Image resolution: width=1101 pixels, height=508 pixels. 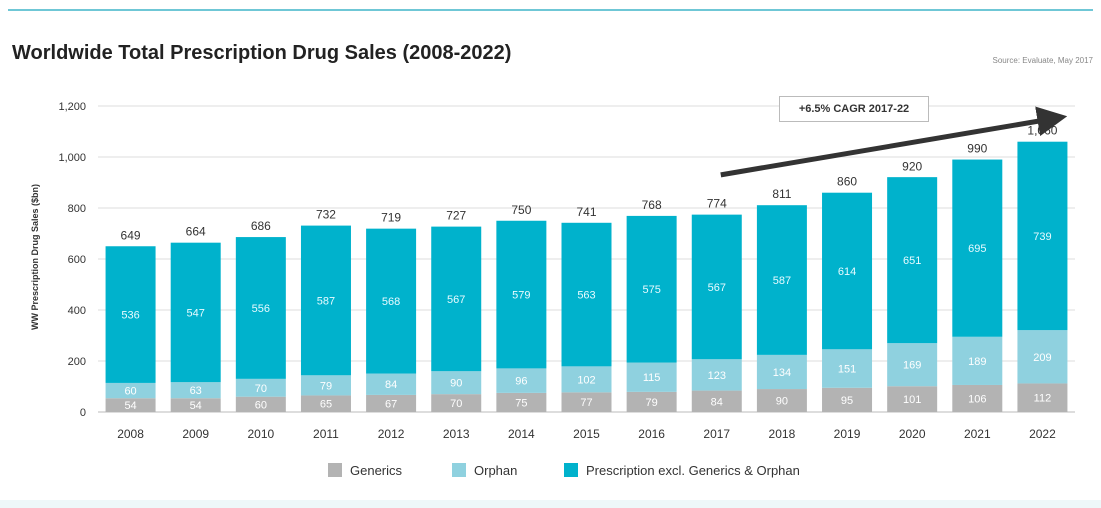 I want to click on bar-value-label: 90, so click(x=782, y=402).